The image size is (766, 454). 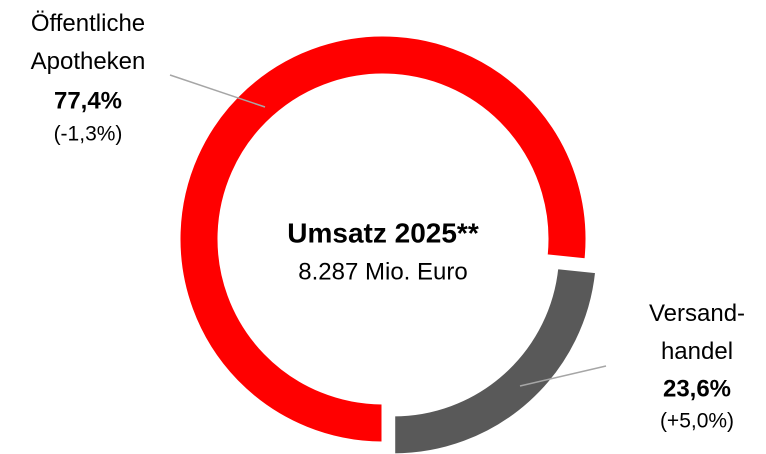 I want to click on category-label: Öffentliche Apotheken, so click(x=88, y=42).